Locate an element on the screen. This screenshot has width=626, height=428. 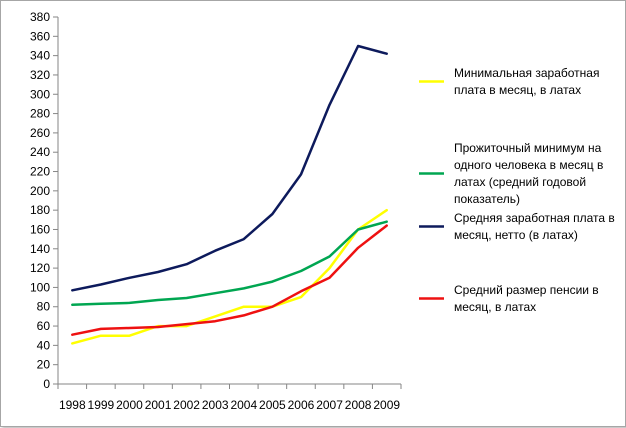
x-tick-label: 2005 is located at coordinates (272, 405).